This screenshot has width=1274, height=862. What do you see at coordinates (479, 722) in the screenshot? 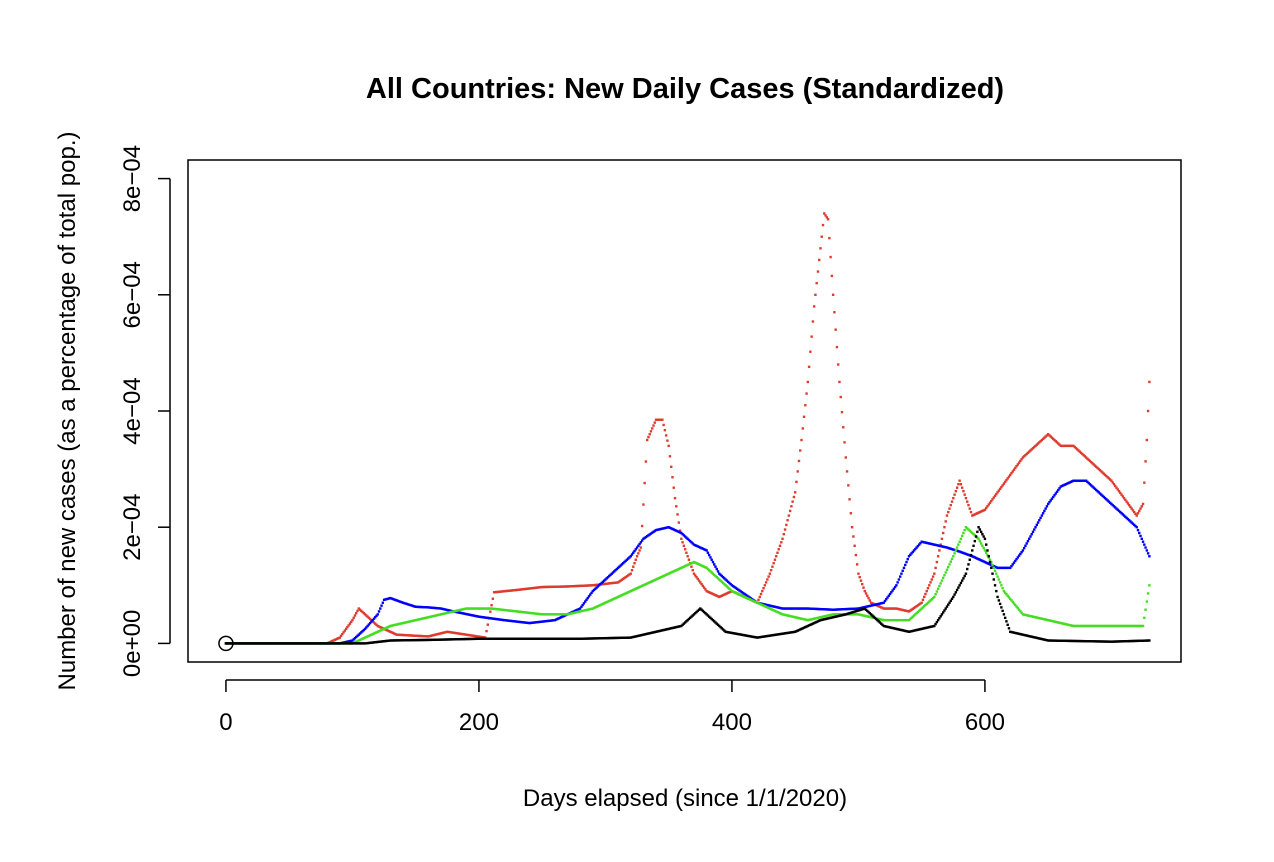
I see `x-tick-label: 200` at bounding box center [479, 722].